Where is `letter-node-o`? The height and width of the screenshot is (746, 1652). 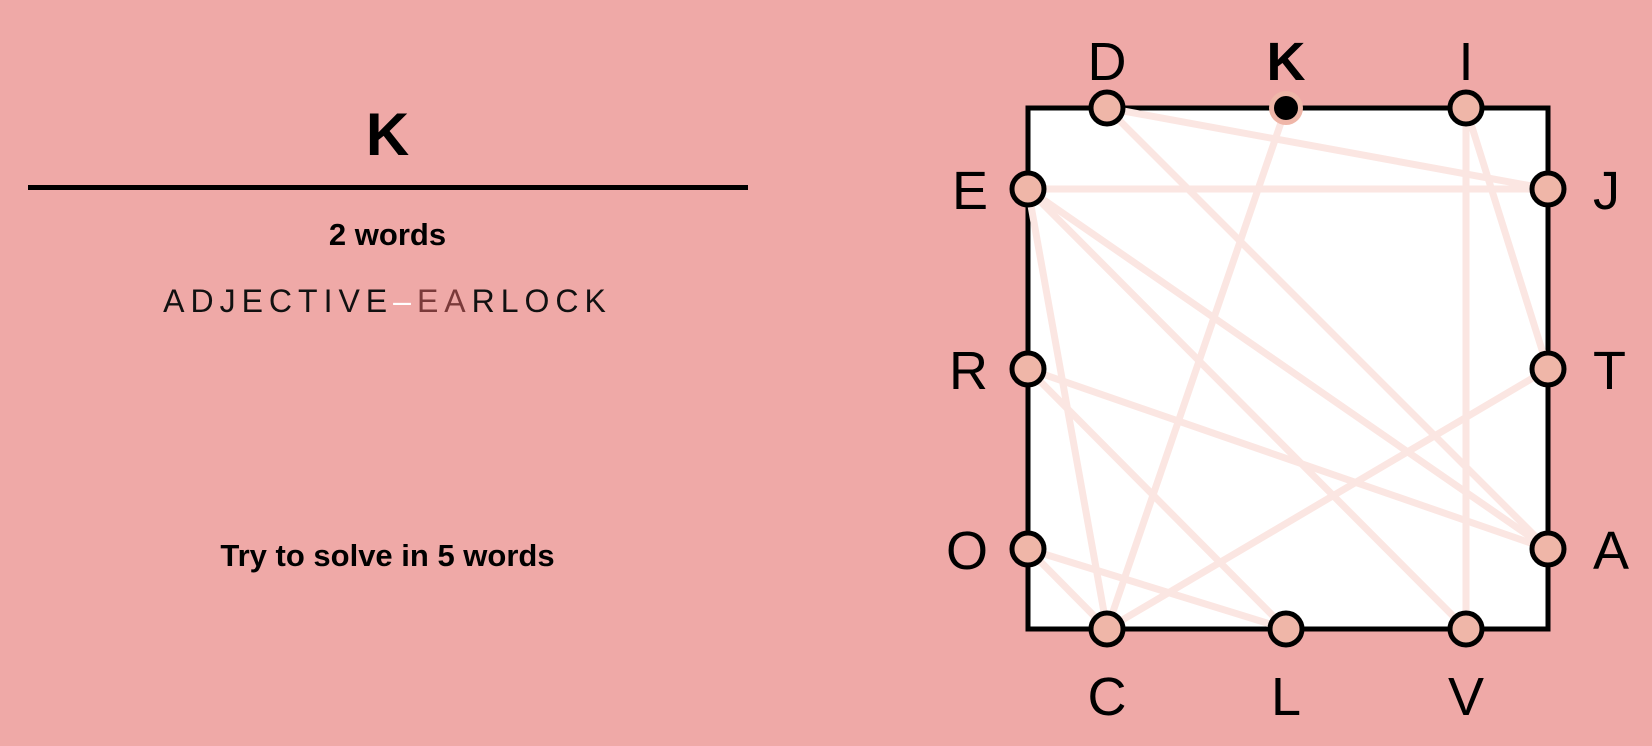
letter-node-o is located at coordinates (1028, 549).